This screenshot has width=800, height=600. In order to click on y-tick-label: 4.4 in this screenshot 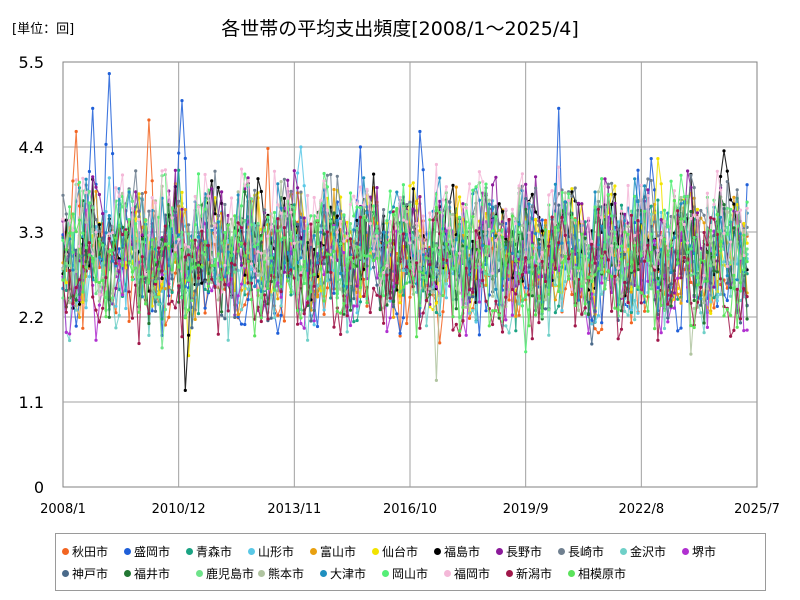, I will do `click(31, 147)`.